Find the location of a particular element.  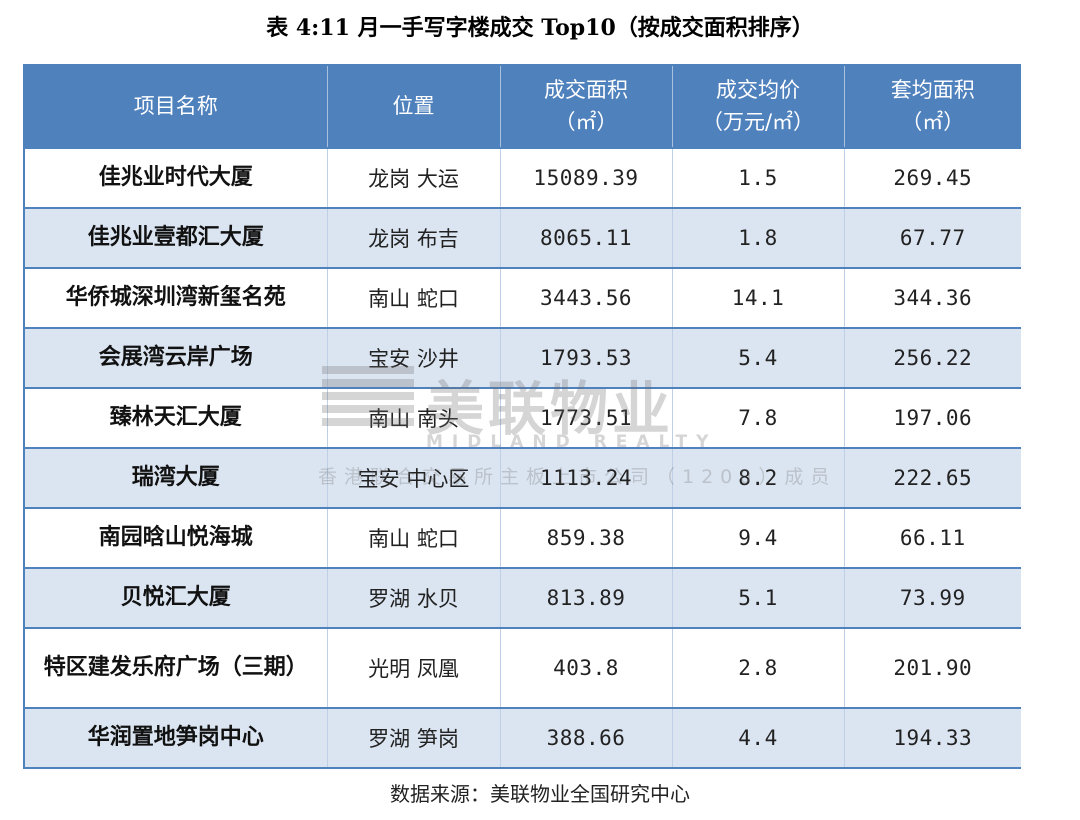

cell-area: 15089.39 is located at coordinates (586, 177).